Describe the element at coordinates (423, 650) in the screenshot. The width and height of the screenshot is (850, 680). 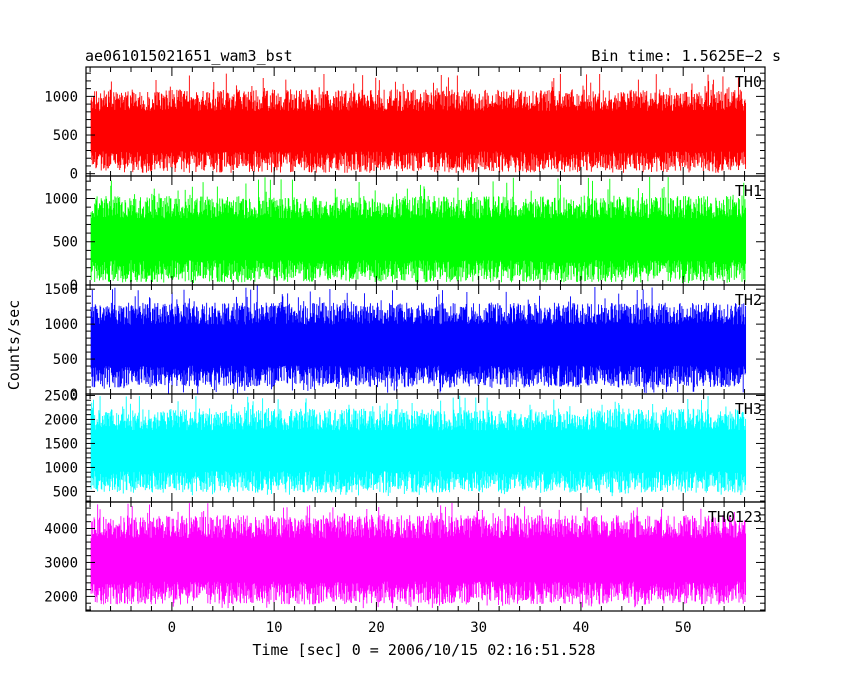
I see `x-axis-label: Time [sec] 0 = 2006/10/15 02:16:51.528` at that location.